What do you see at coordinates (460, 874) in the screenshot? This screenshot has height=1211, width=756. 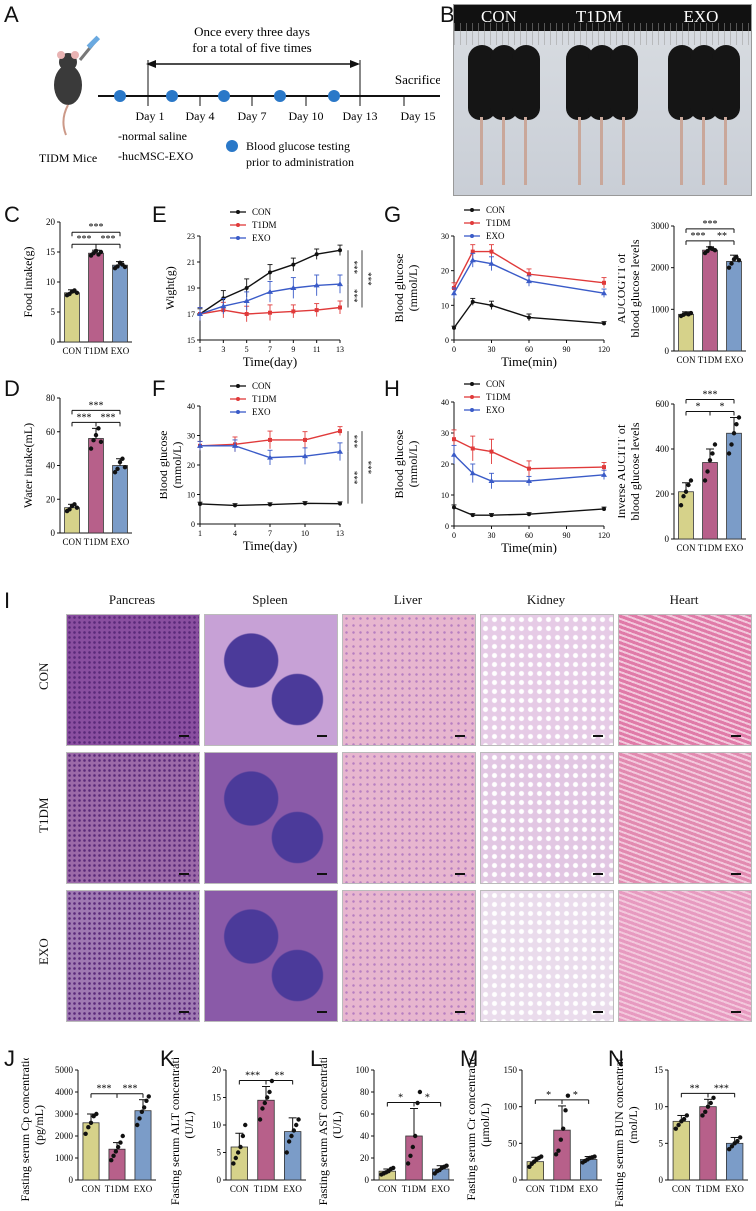 I see `scale-bar` at bounding box center [460, 874].